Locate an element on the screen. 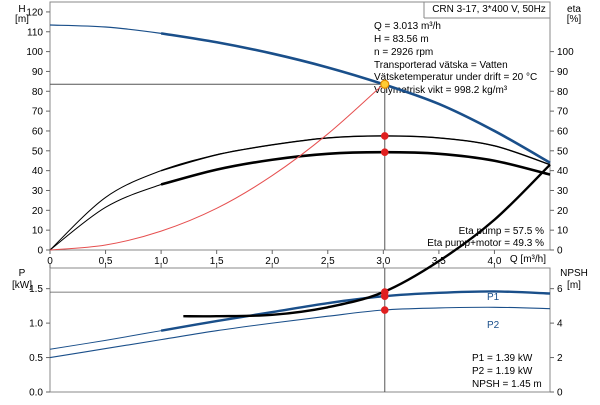 This screenshot has width=600, height=405. top-right-tick-label: 40 is located at coordinates (563, 171).